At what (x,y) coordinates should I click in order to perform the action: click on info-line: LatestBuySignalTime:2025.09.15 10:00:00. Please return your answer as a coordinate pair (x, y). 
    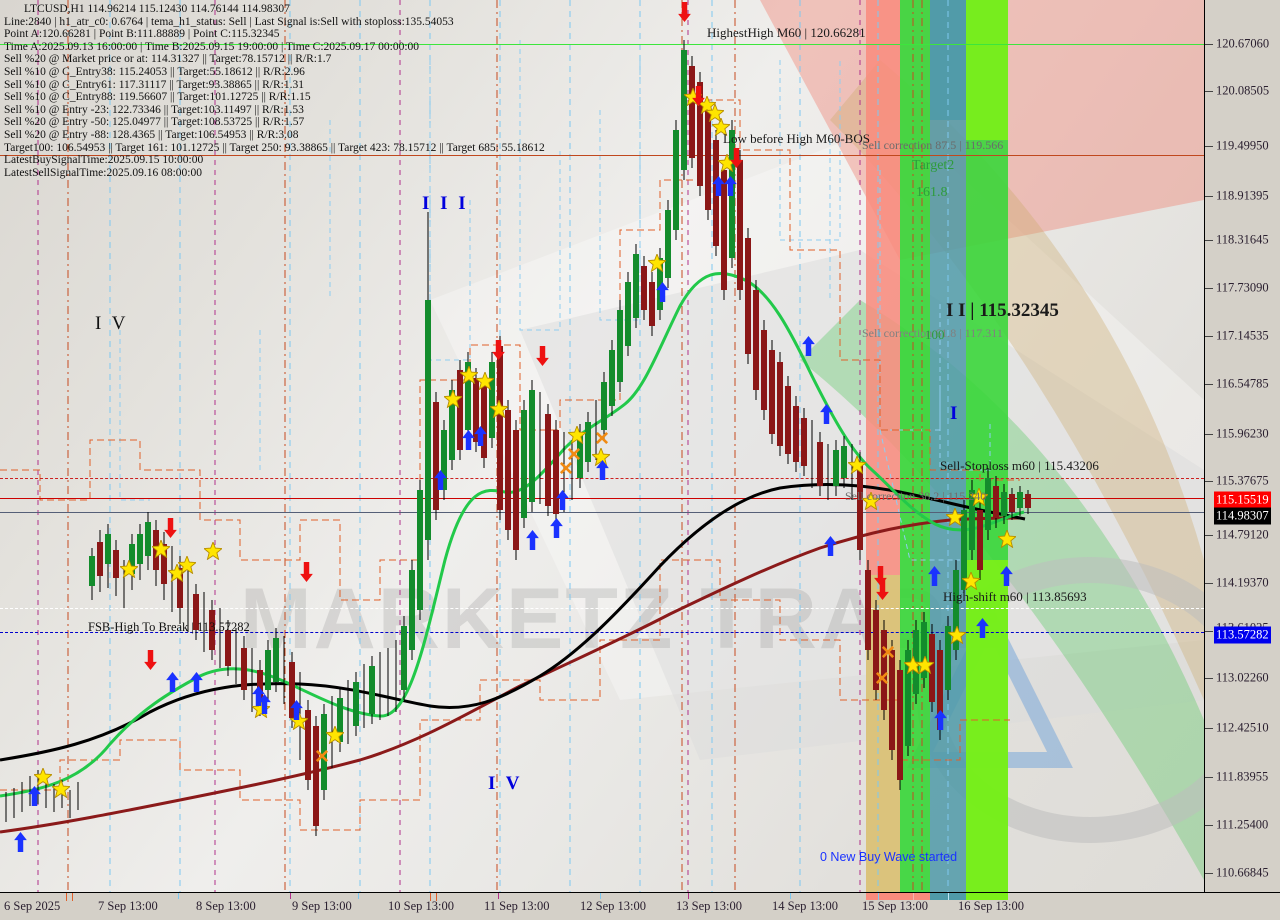
    Looking at the image, I should click on (104, 160).